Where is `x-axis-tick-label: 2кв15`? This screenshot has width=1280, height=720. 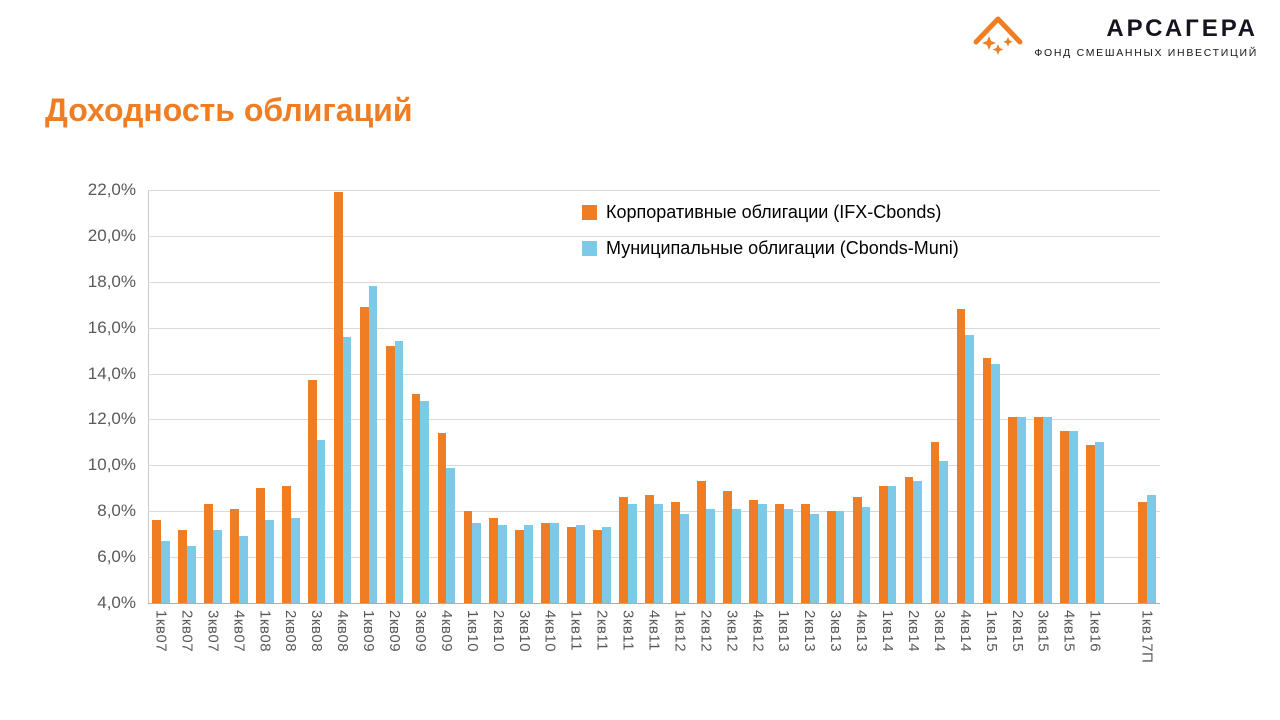 x-axis-tick-label: 2кв15 is located at coordinates (1017, 631).